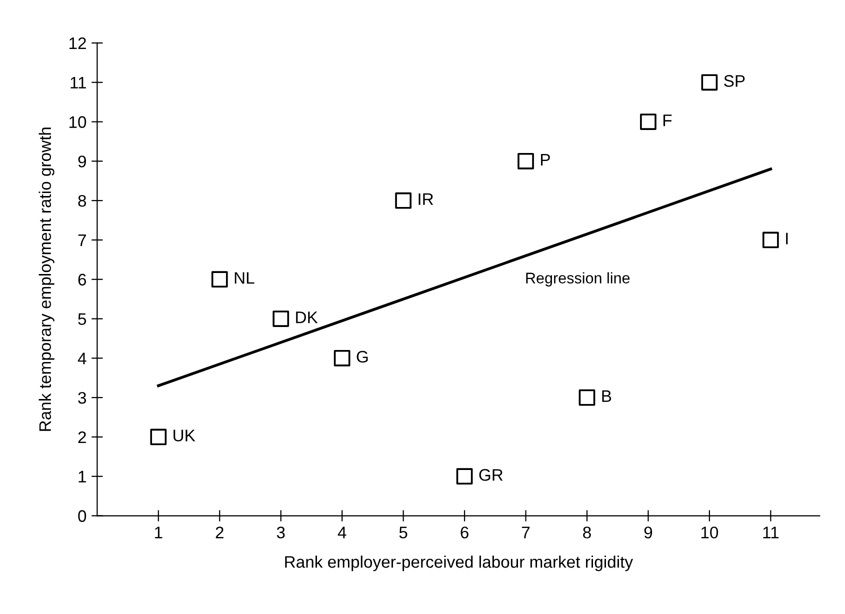  I want to click on annotation: UK, so click(185, 436).